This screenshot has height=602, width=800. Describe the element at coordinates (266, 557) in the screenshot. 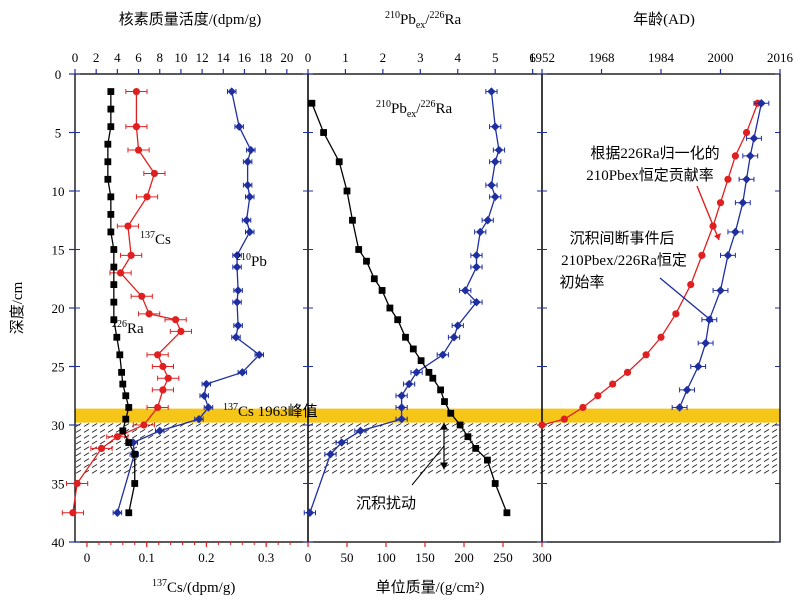

I see `bottom-tick-label: 0.3` at that location.